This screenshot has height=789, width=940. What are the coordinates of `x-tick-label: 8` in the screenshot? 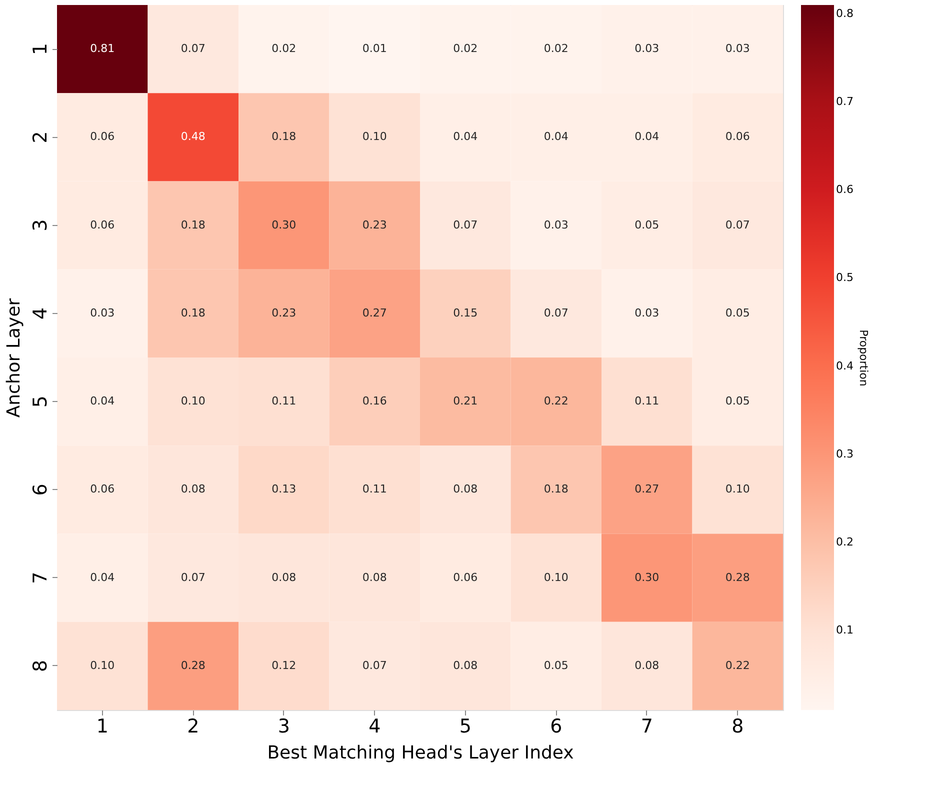 It's located at (738, 727).